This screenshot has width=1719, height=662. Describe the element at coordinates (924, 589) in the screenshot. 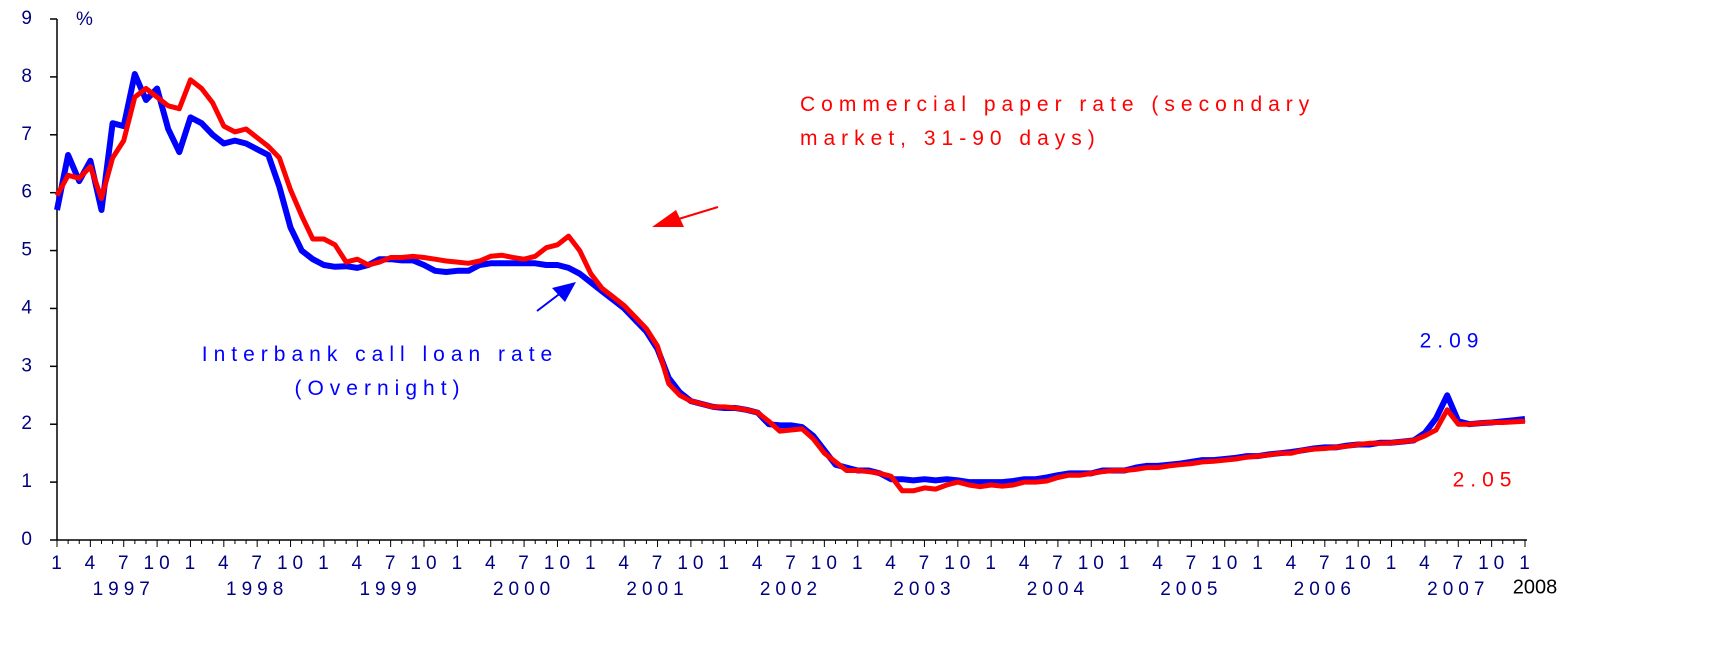

I see `year-label: 2003` at that location.